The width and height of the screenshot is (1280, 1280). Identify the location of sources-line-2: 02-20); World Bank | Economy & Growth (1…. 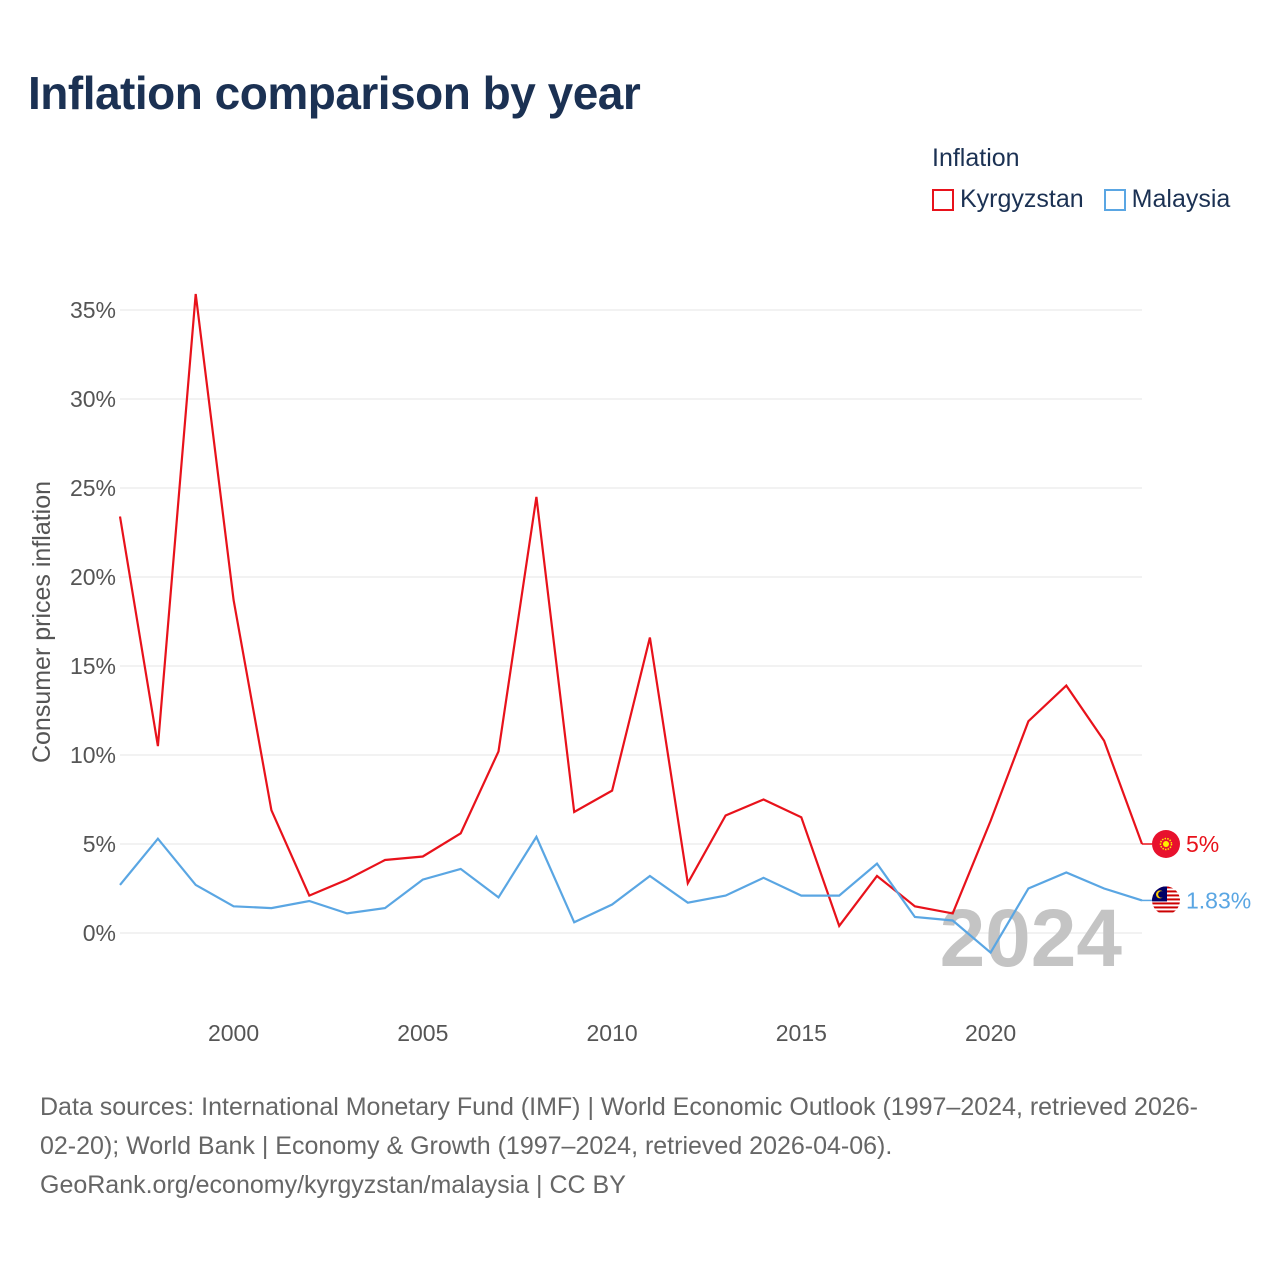
(466, 1146).